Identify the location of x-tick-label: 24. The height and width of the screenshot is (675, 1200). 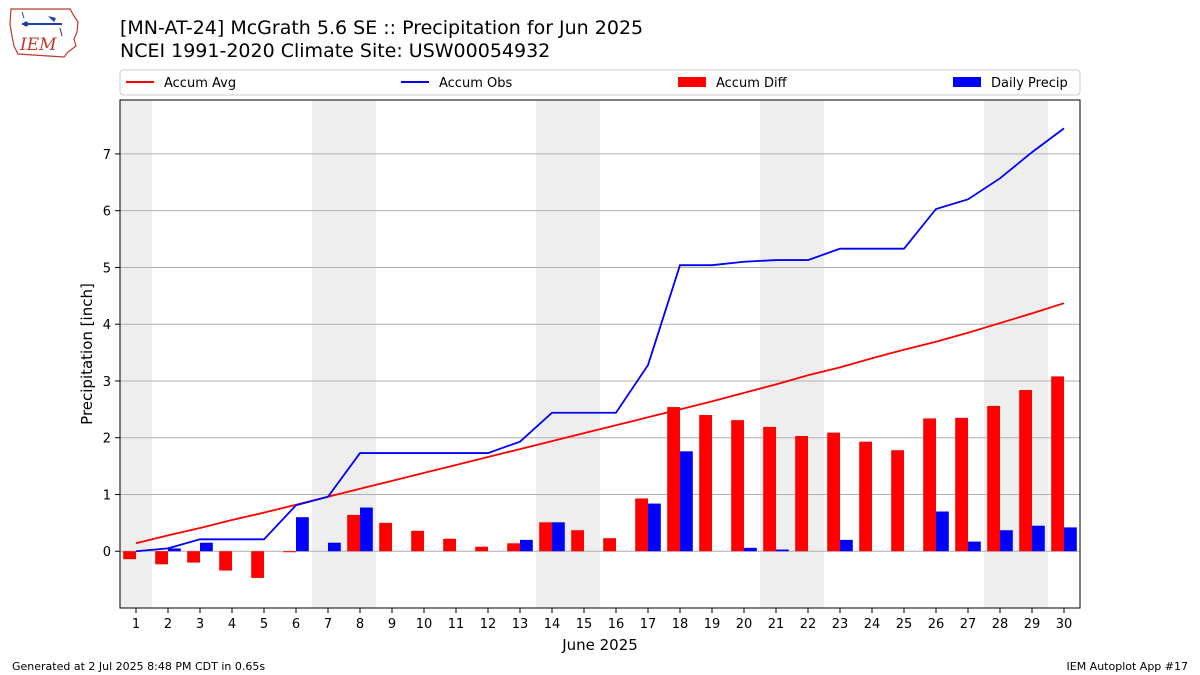
(872, 624).